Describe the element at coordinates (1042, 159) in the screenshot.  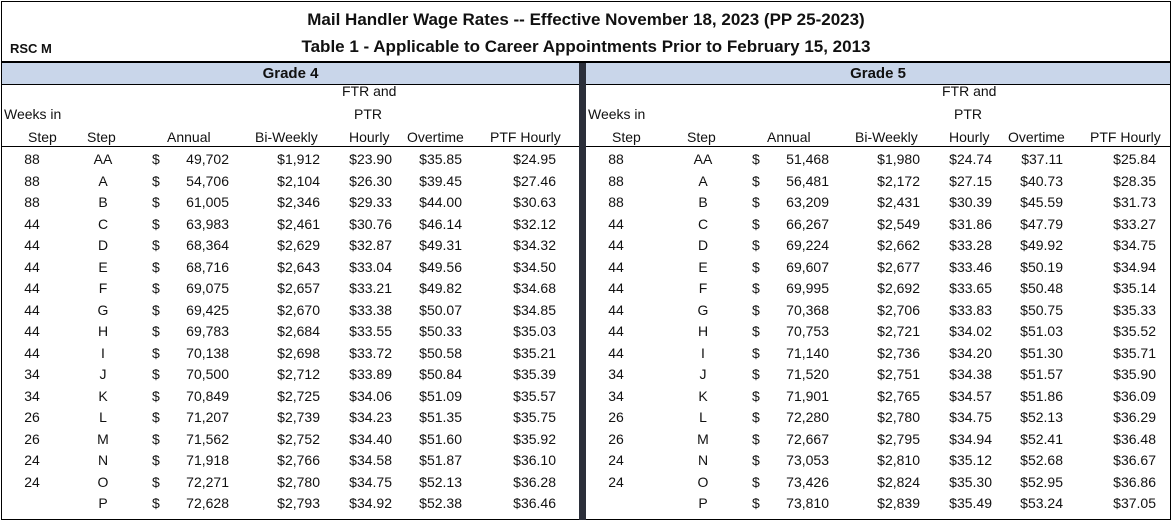
I see `overtime-cell: $37.11` at that location.